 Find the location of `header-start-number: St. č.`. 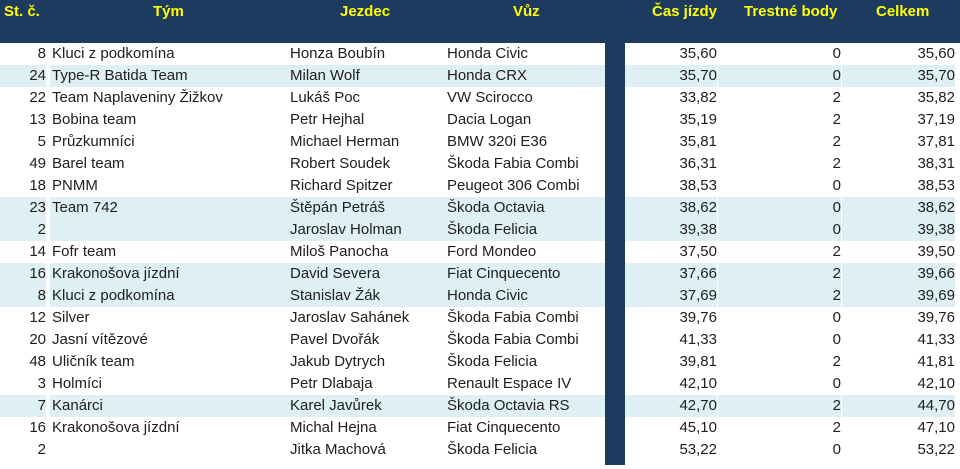

header-start-number: St. č. is located at coordinates (22, 11).